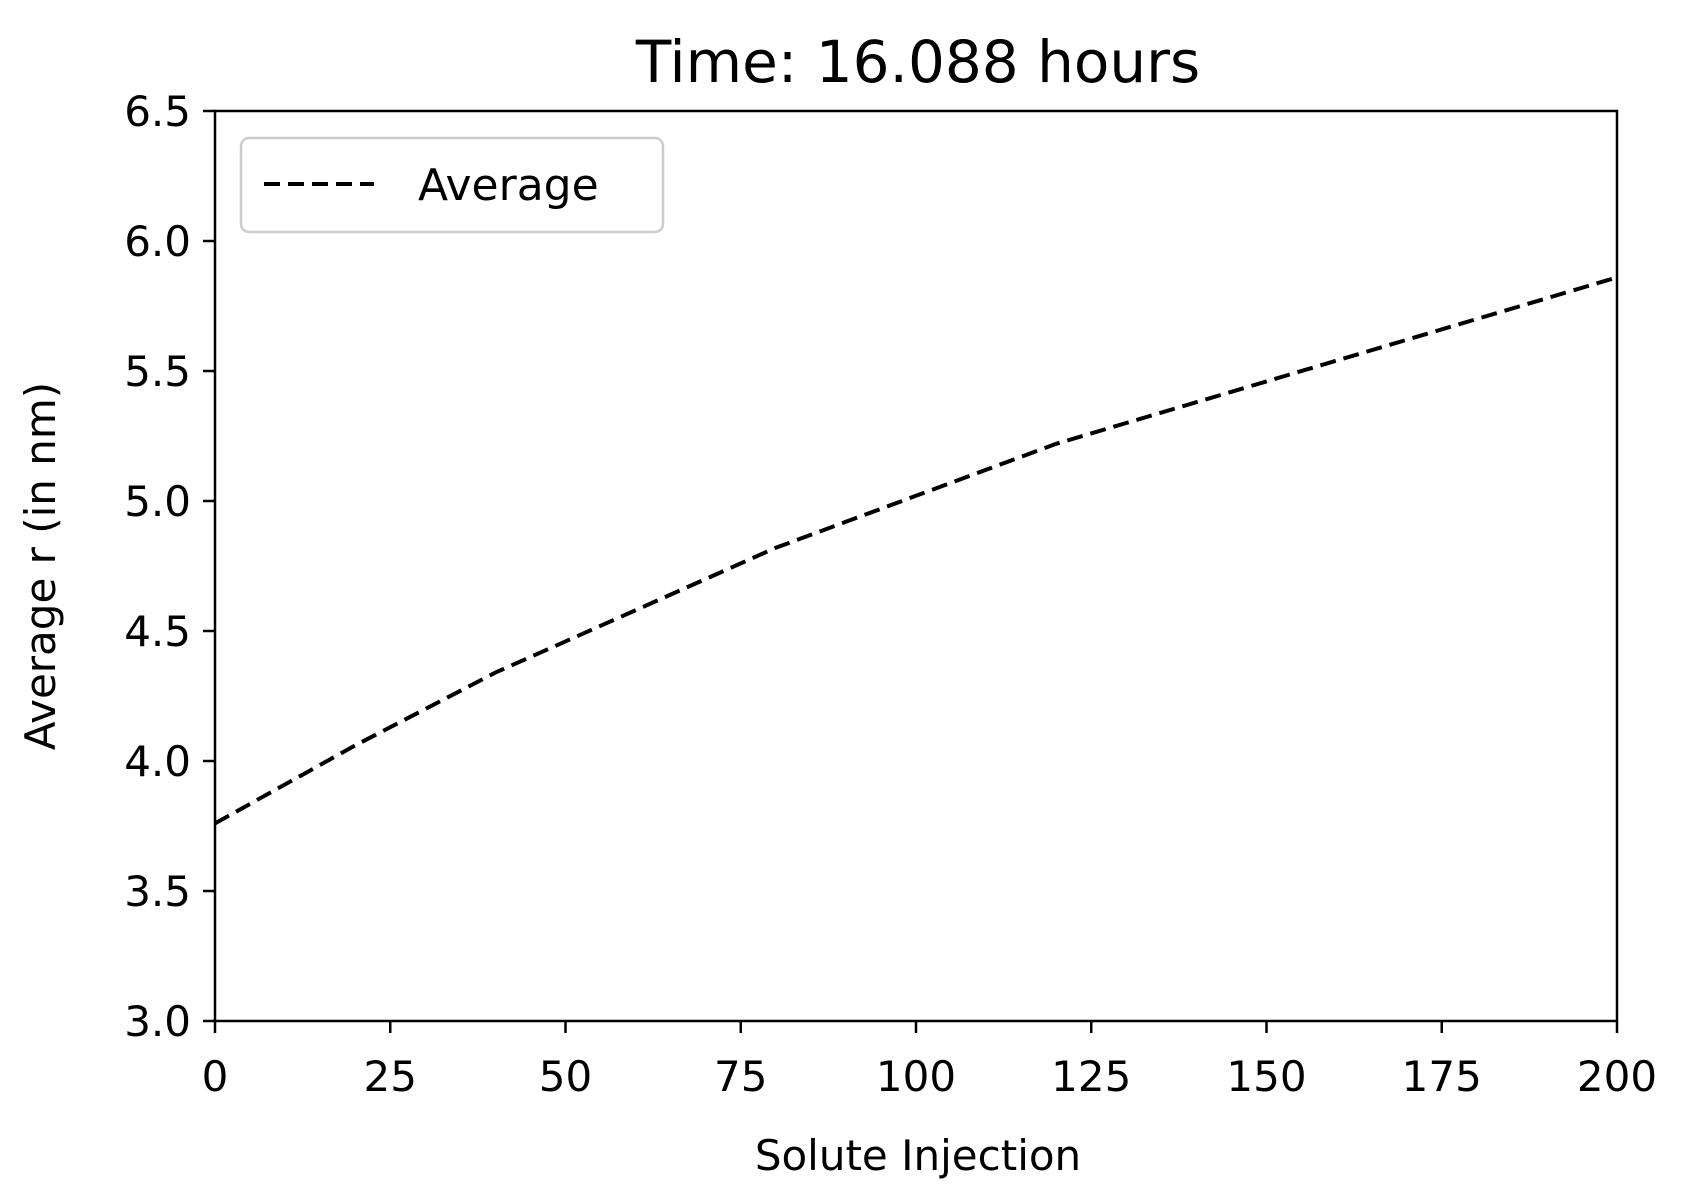  What do you see at coordinates (1617, 1076) in the screenshot?
I see `x-tick-label: 200` at bounding box center [1617, 1076].